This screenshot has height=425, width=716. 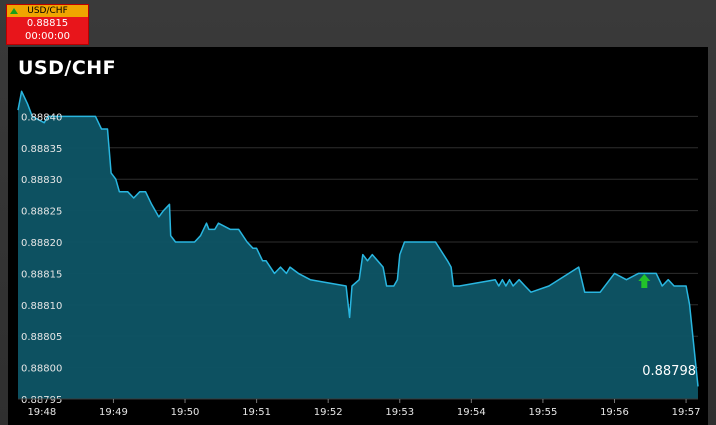 I want to click on x-tick-label: 19:54, so click(x=471, y=412).